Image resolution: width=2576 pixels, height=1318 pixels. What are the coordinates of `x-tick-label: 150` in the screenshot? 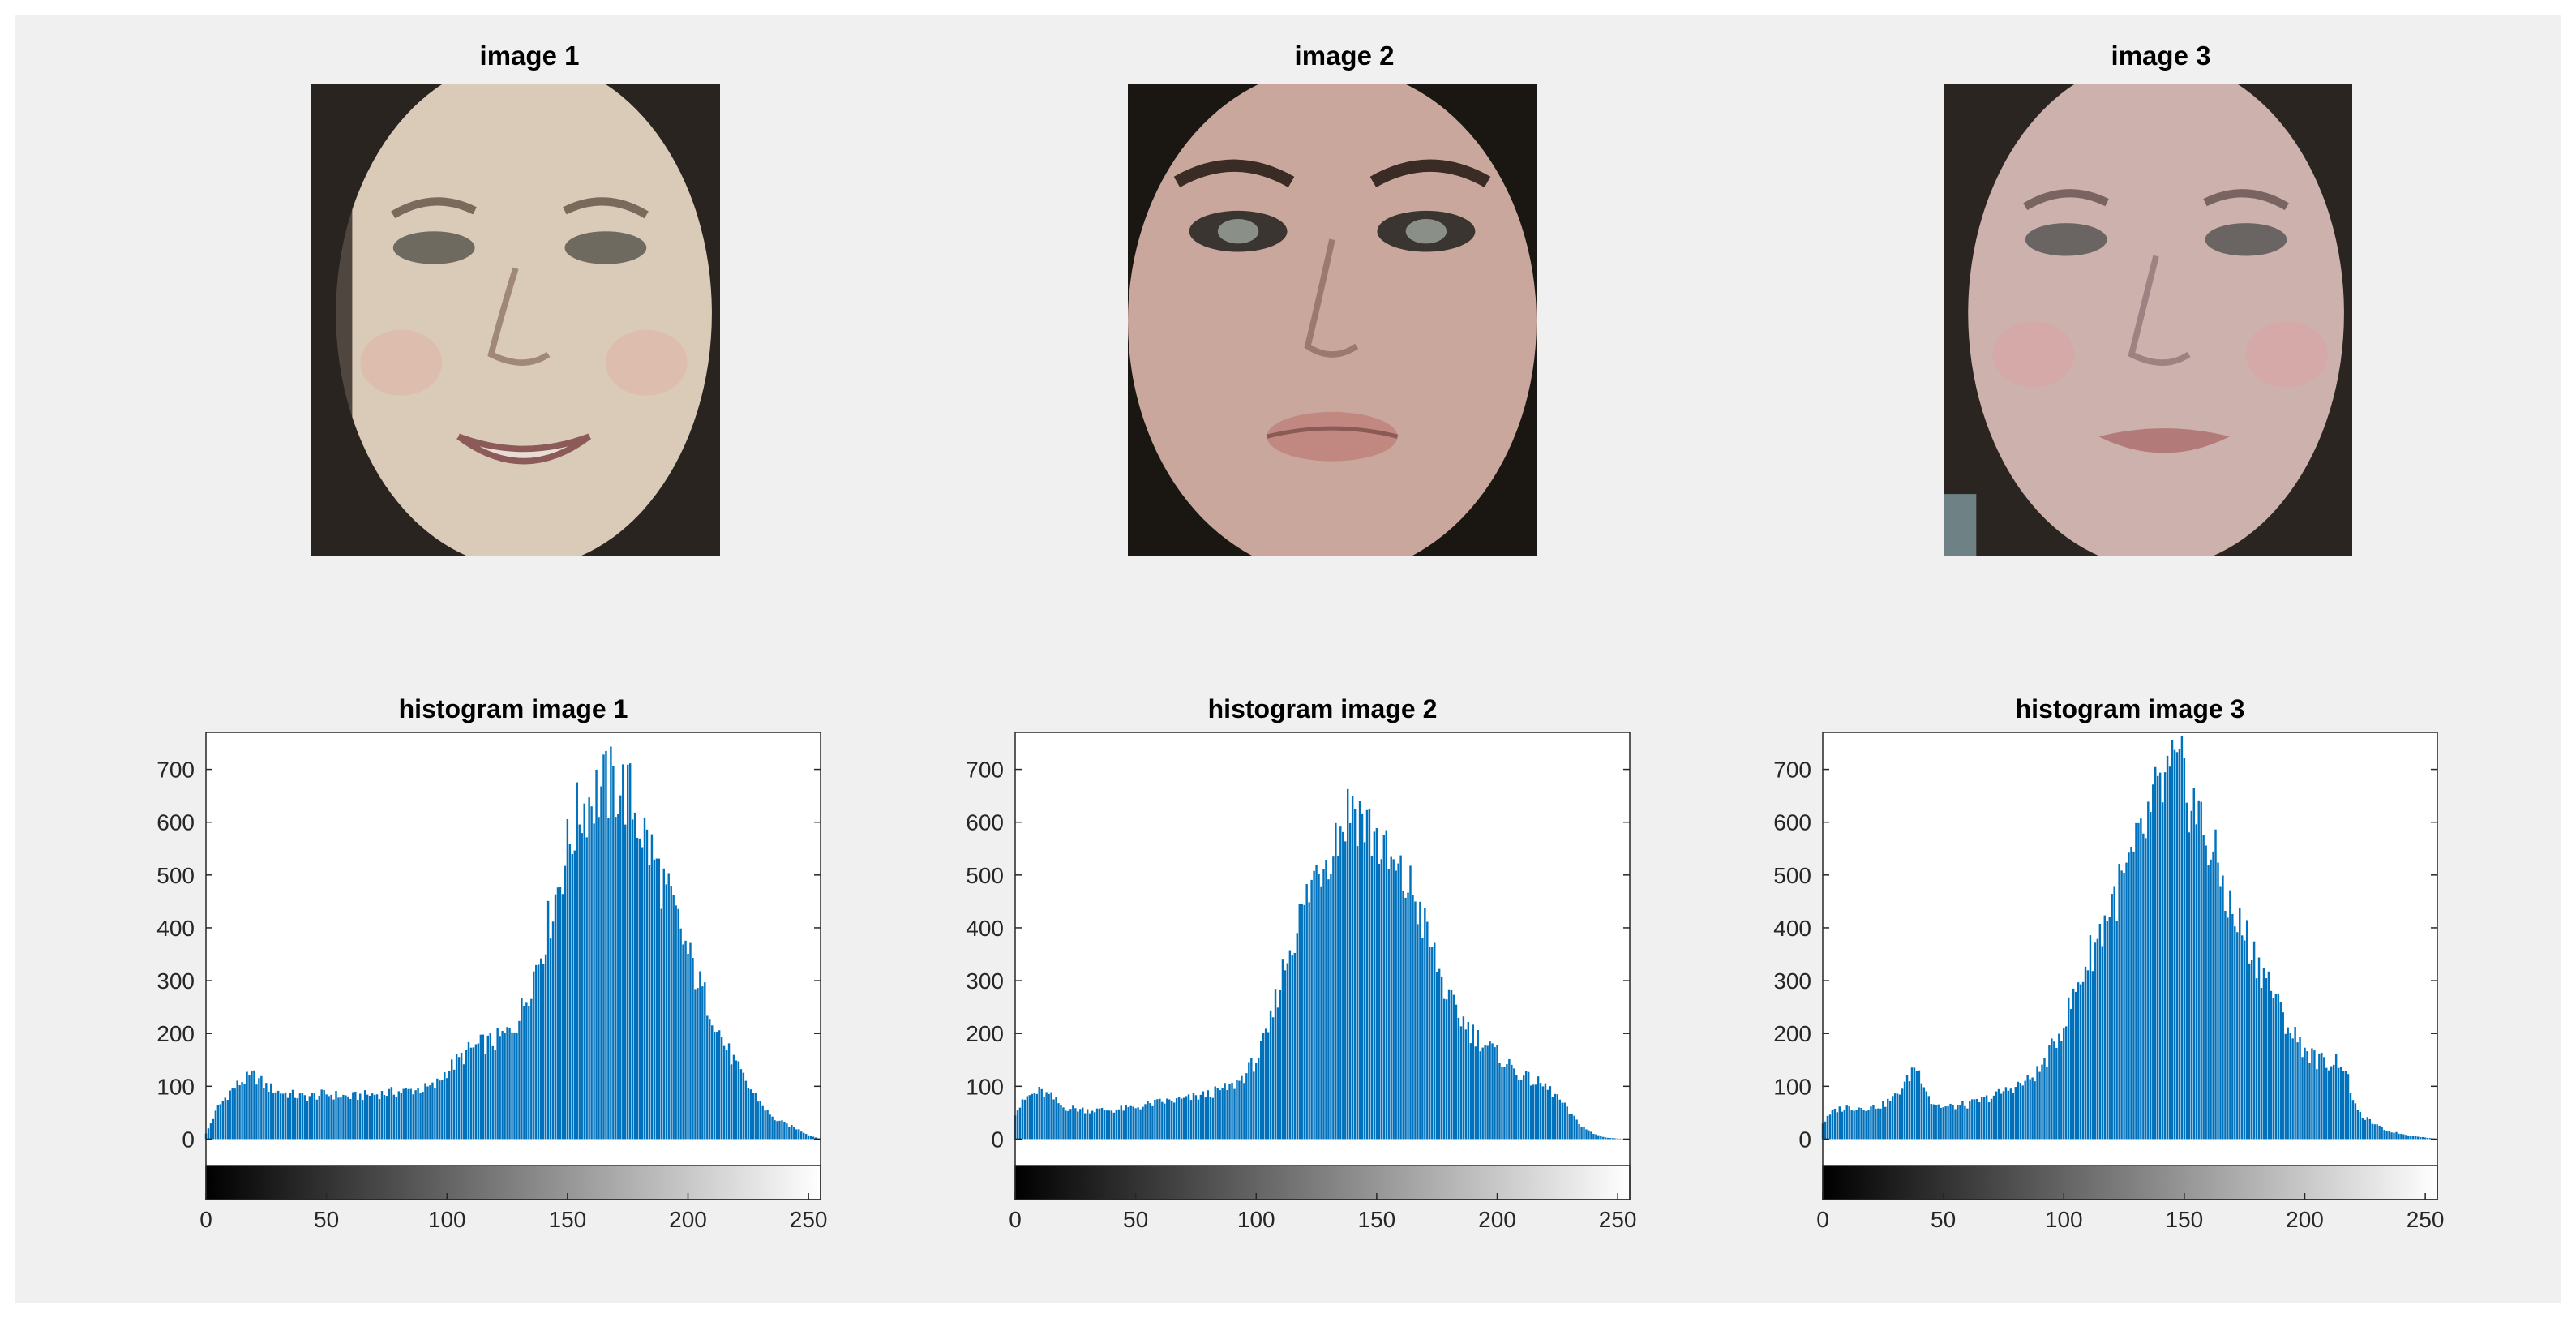 It's located at (1377, 1219).